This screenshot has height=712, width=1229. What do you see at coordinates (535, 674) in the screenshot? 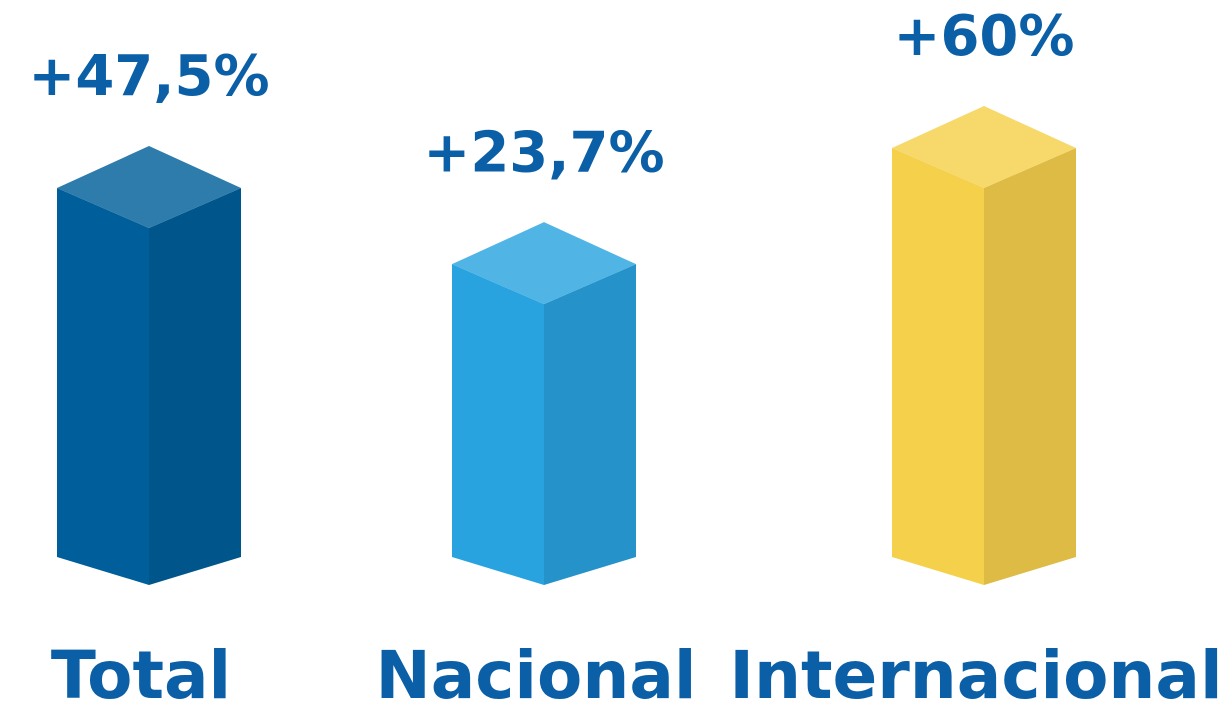
I see `category-label: Nacional` at bounding box center [535, 674].